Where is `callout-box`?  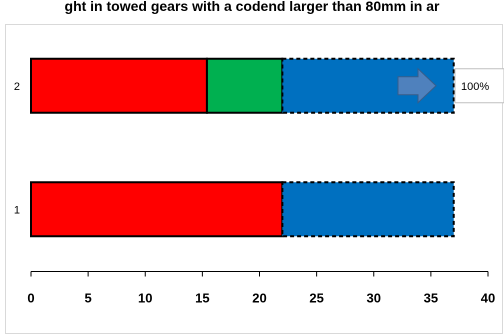
callout-box is located at coordinates (479, 86).